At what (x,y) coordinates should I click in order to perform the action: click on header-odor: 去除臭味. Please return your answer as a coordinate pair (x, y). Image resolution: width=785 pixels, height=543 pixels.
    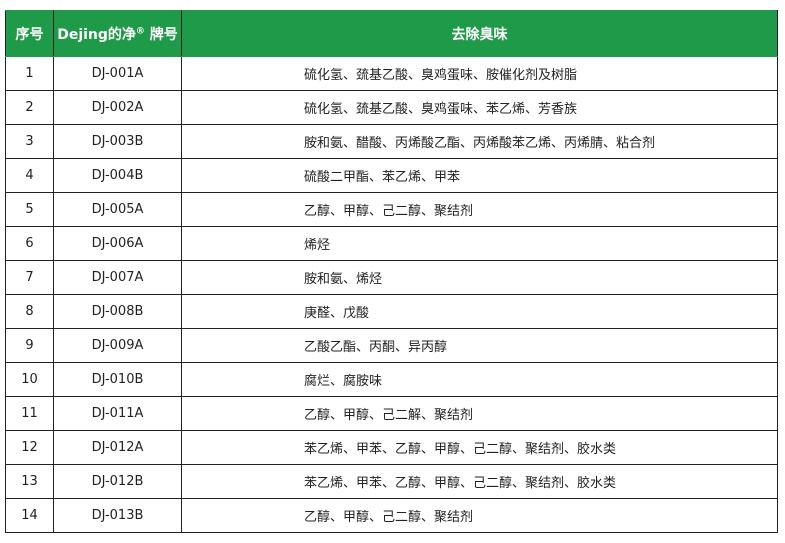
    Looking at the image, I should click on (479, 33).